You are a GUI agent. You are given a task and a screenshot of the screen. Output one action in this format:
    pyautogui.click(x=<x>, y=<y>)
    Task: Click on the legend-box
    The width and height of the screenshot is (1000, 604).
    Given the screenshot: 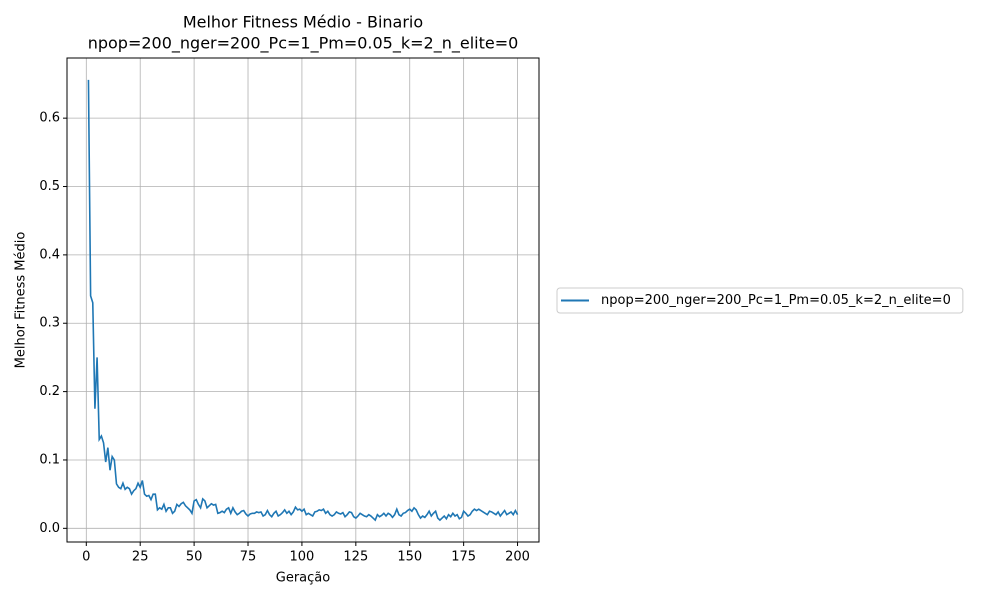 What is the action you would take?
    pyautogui.click(x=760, y=300)
    